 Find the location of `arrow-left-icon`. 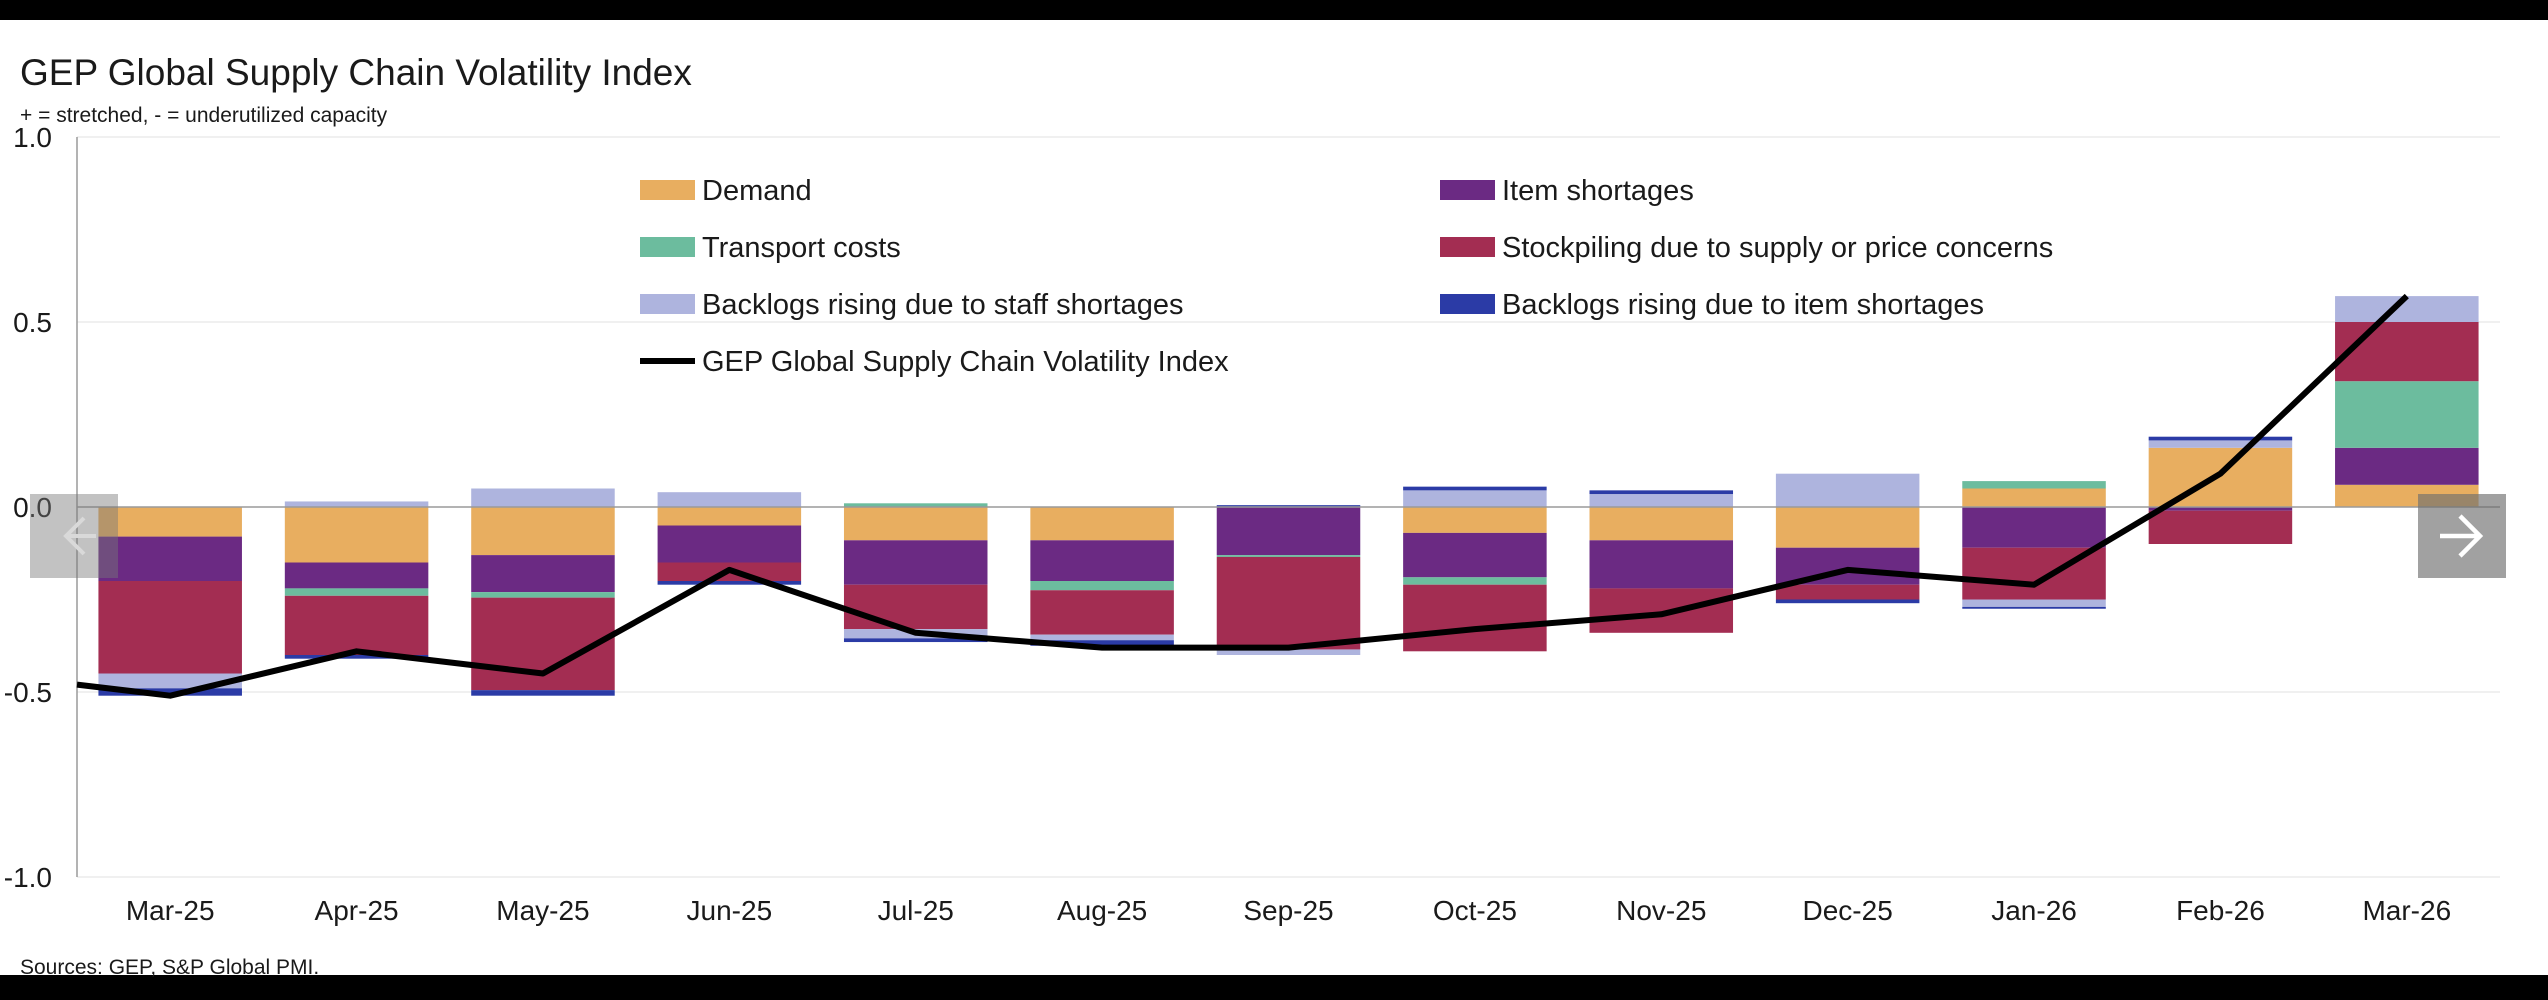

arrow-left-icon is located at coordinates (79, 536).